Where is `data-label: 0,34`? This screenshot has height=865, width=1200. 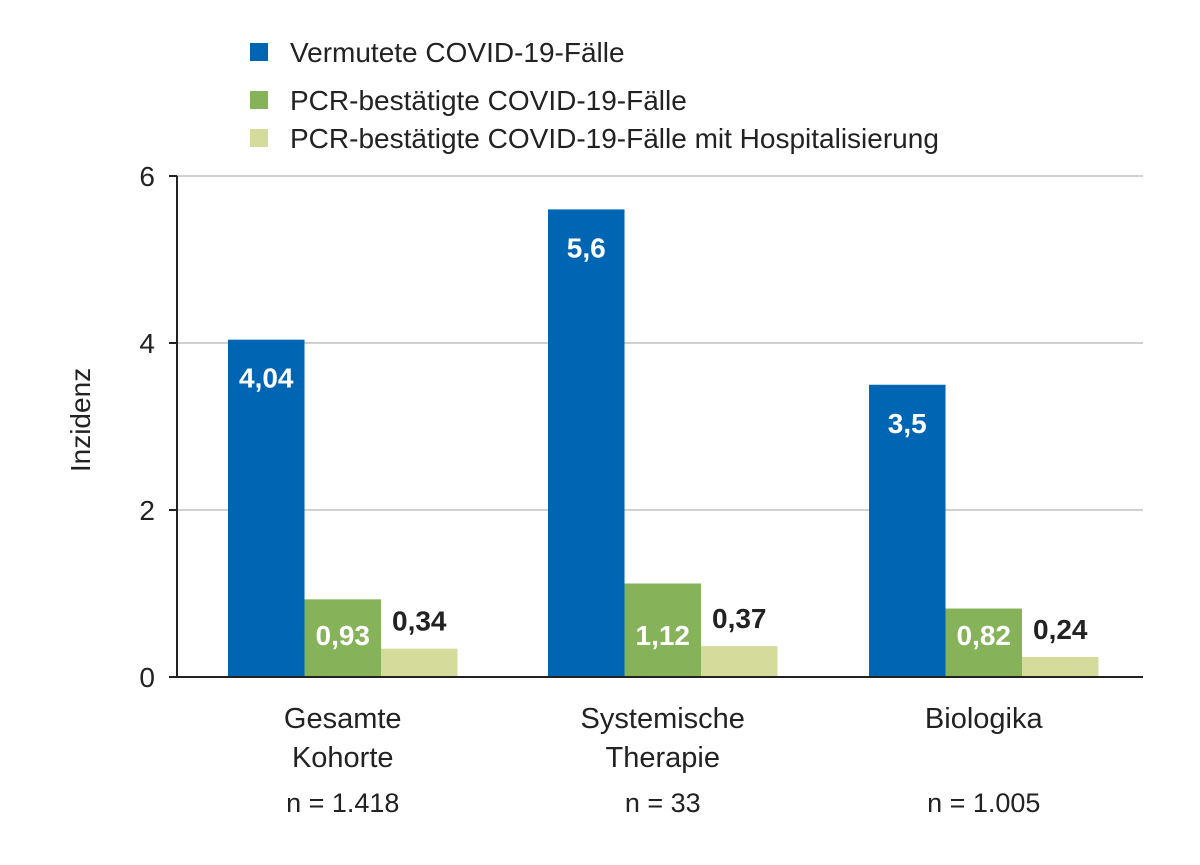 data-label: 0,34 is located at coordinates (419, 621).